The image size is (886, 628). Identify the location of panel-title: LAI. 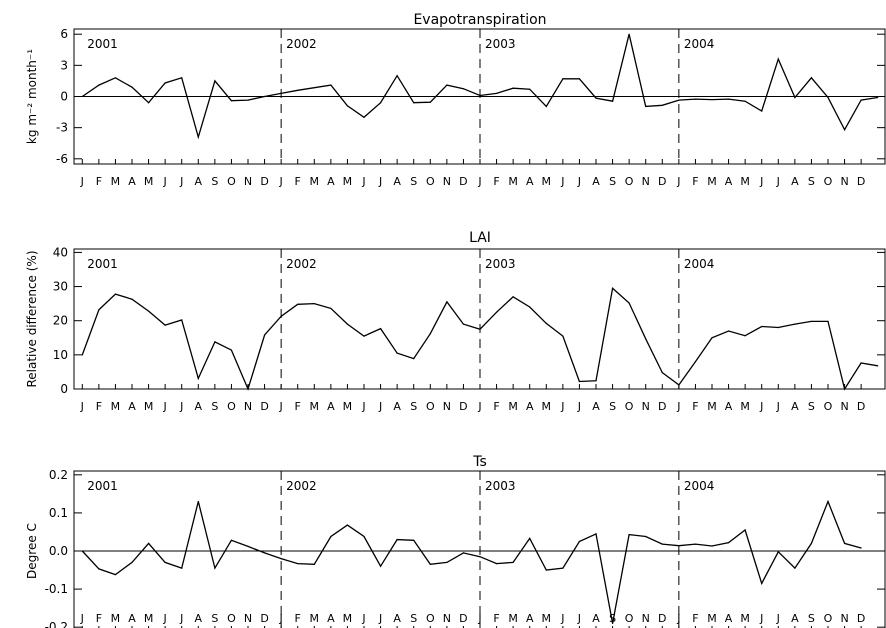
(480, 238).